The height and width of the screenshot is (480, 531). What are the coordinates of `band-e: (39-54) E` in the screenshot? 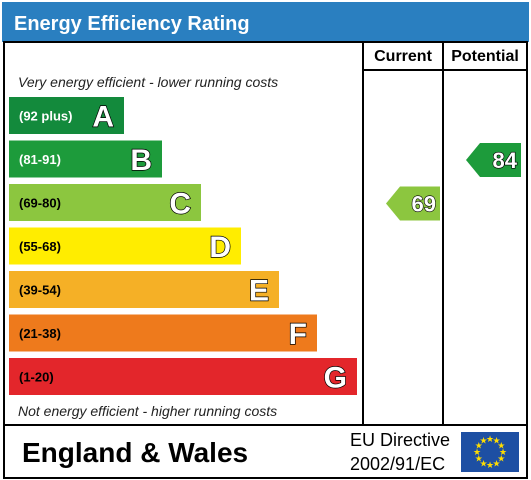 It's located at (144, 289).